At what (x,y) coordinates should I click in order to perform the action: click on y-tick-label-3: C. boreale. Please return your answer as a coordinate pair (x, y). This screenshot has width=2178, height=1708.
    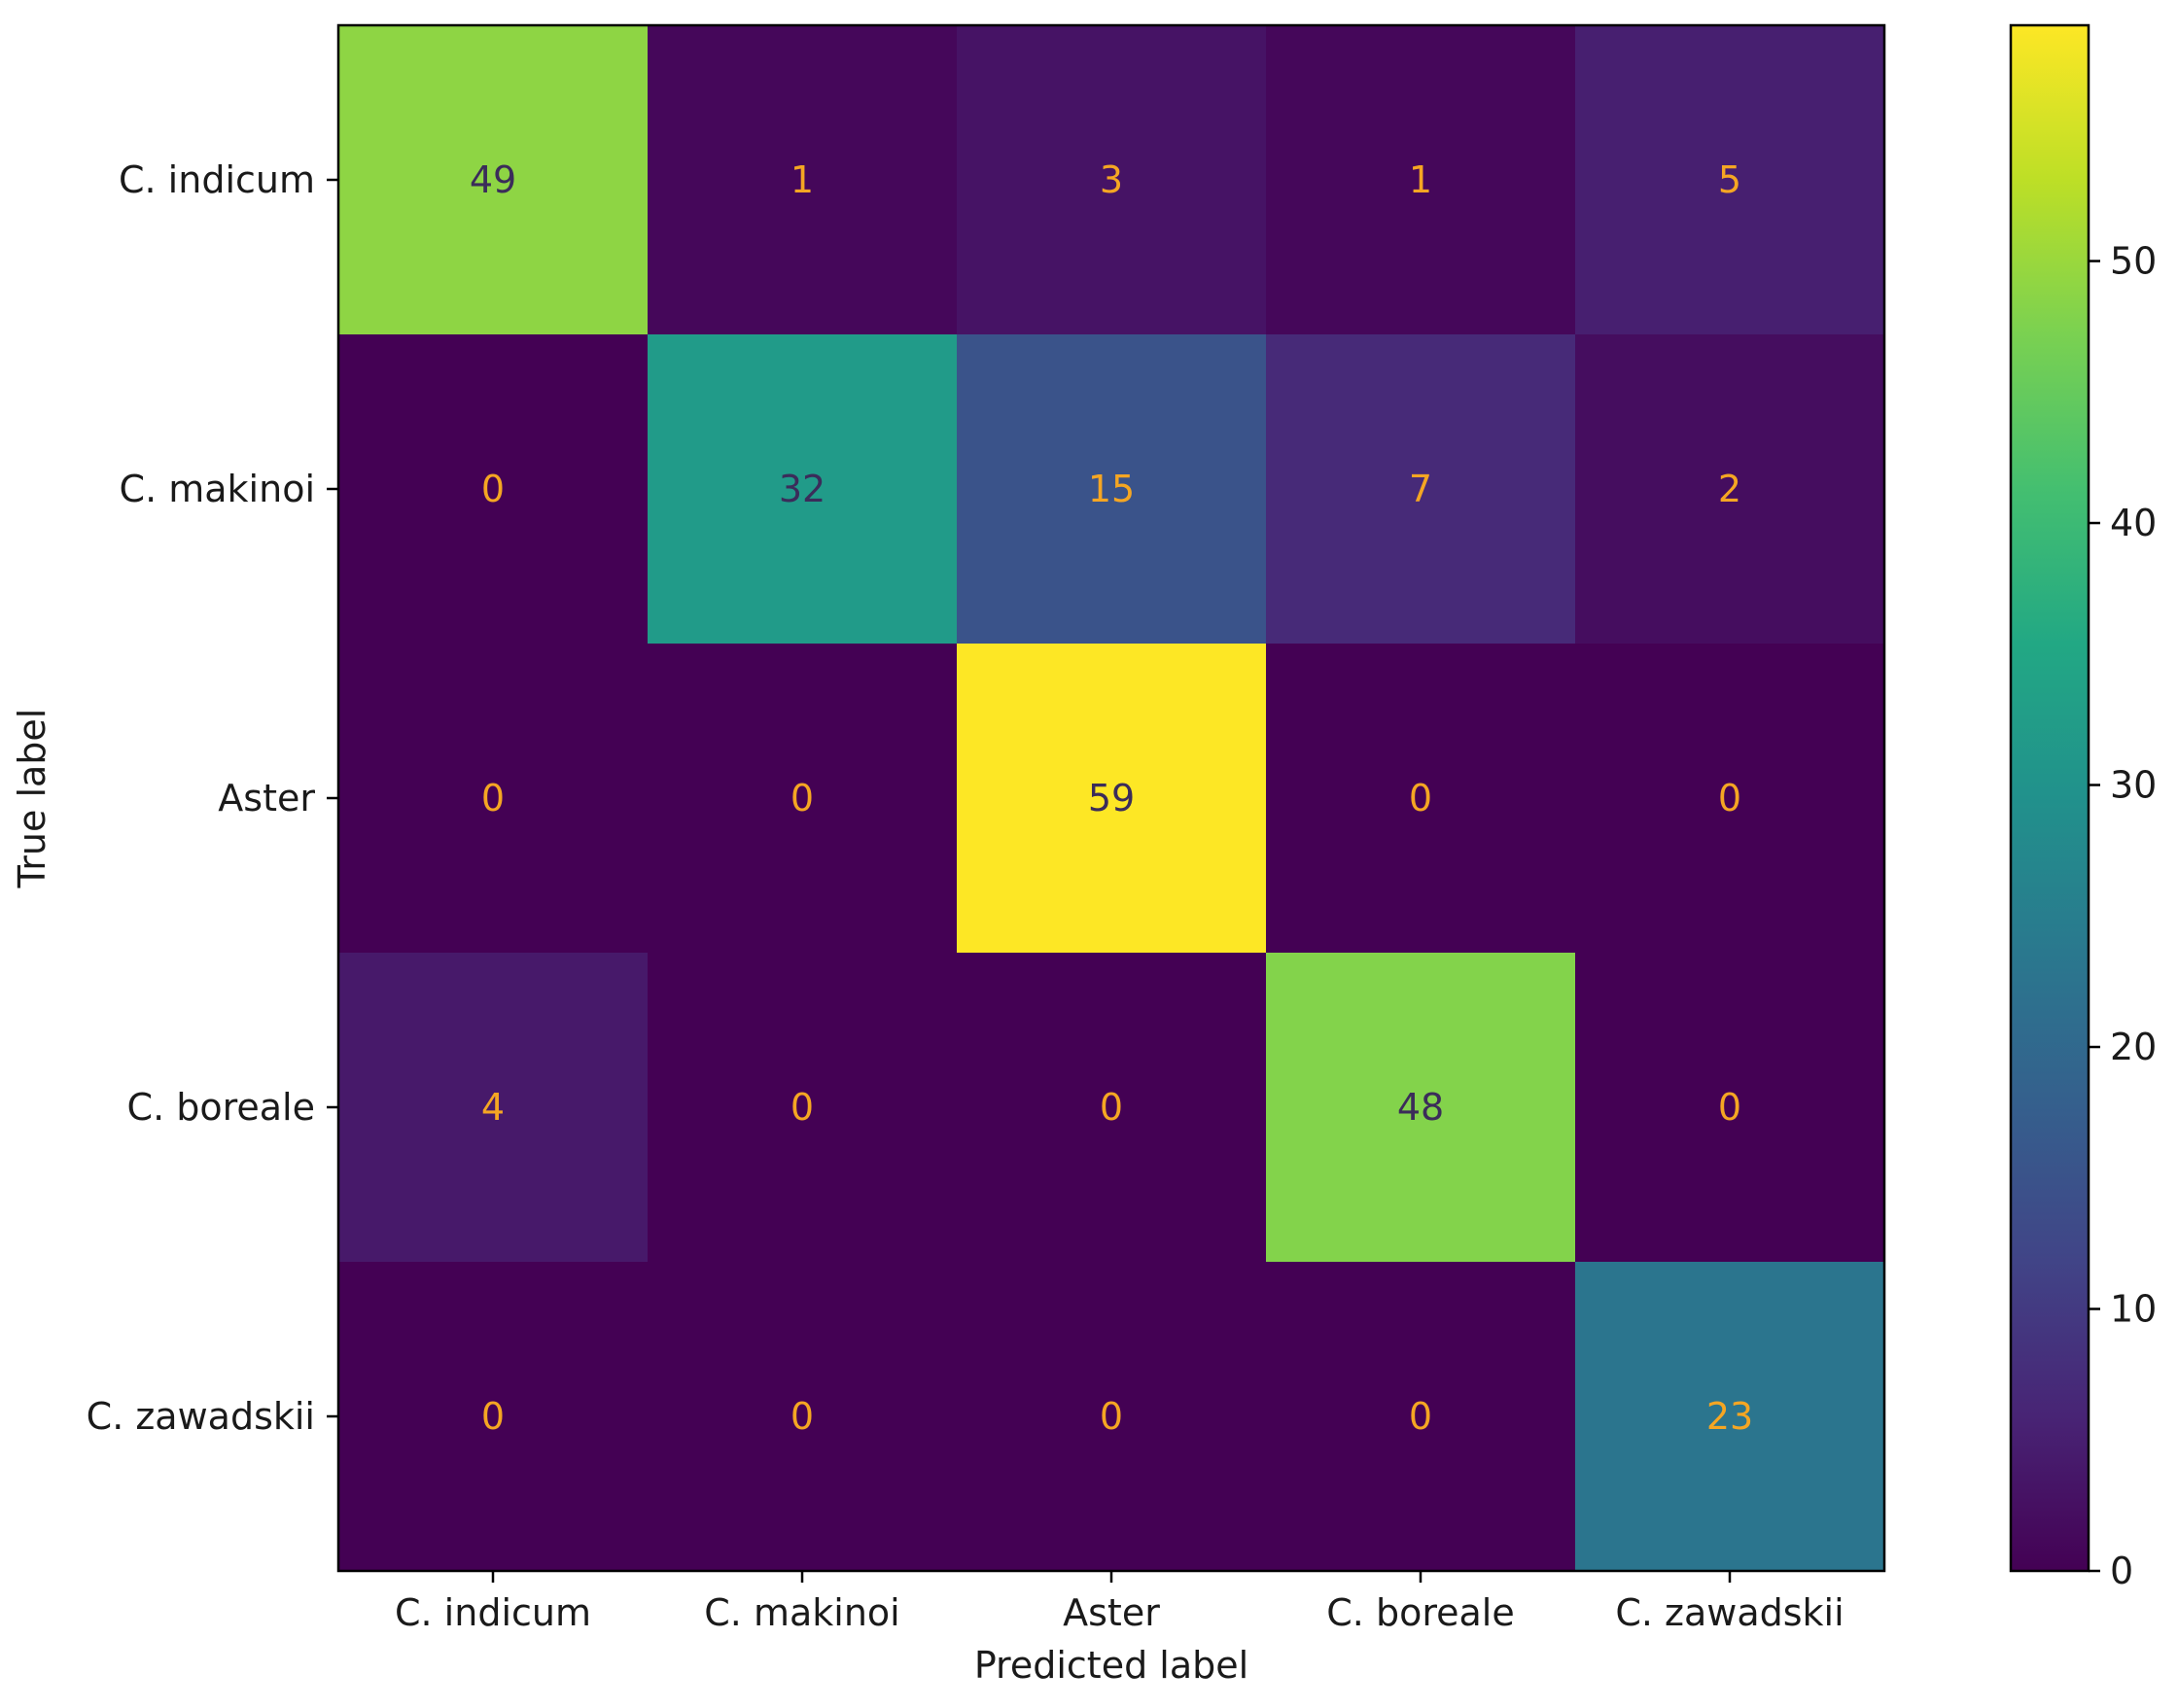
    Looking at the image, I should click on (221, 1107).